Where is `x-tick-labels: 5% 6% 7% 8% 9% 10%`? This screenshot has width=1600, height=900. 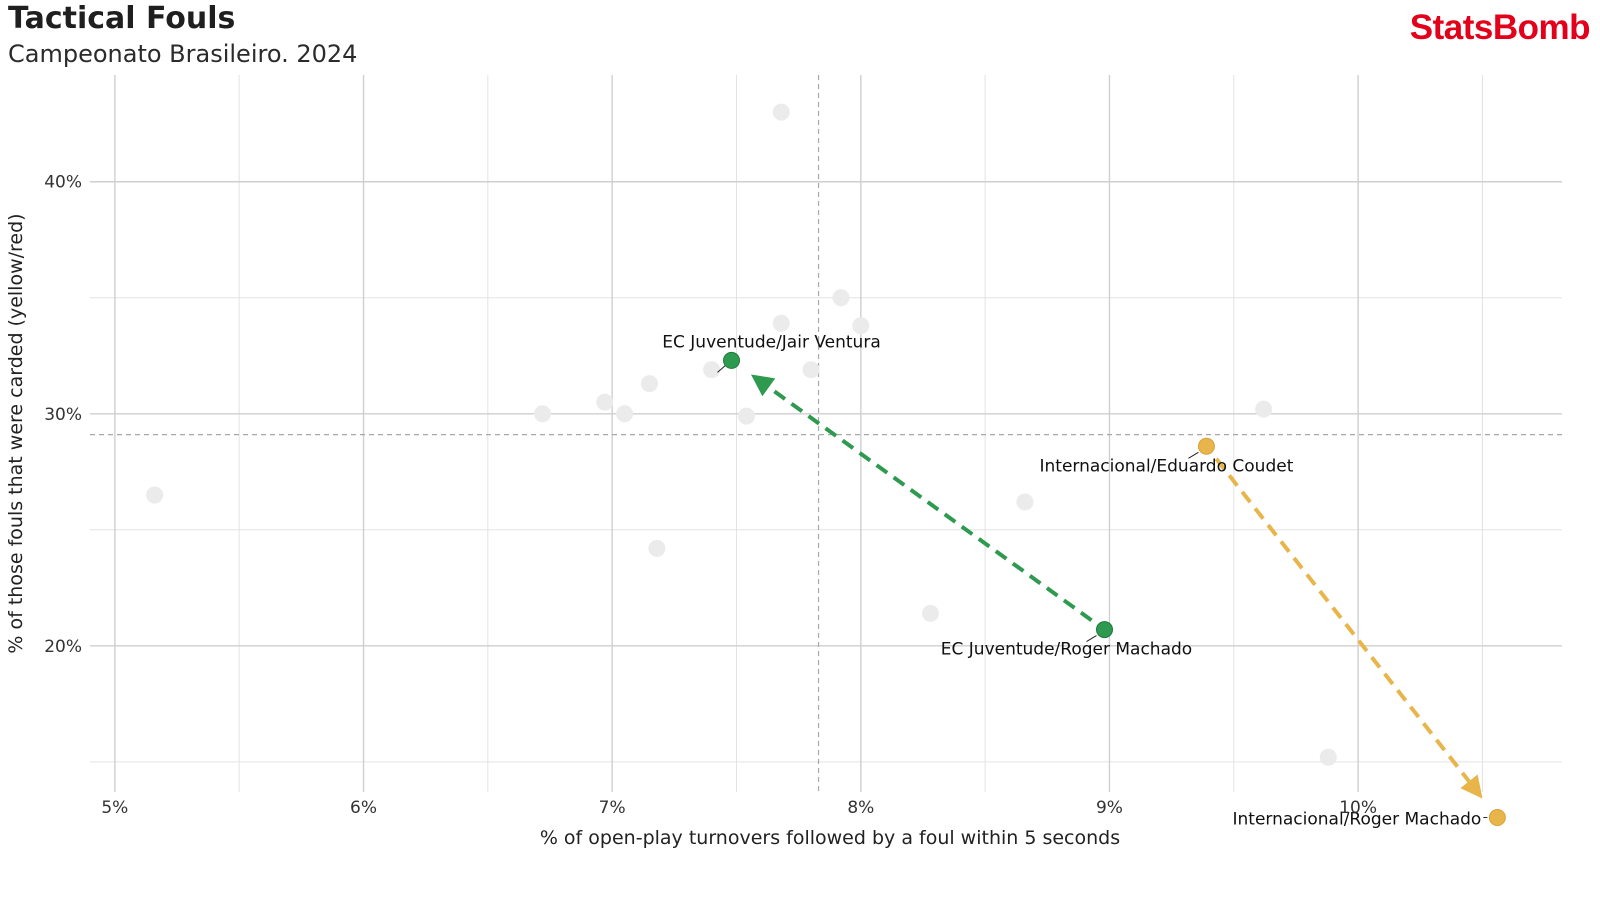 x-tick-labels: 5% 6% 7% 8% 9% 10% is located at coordinates (739, 808).